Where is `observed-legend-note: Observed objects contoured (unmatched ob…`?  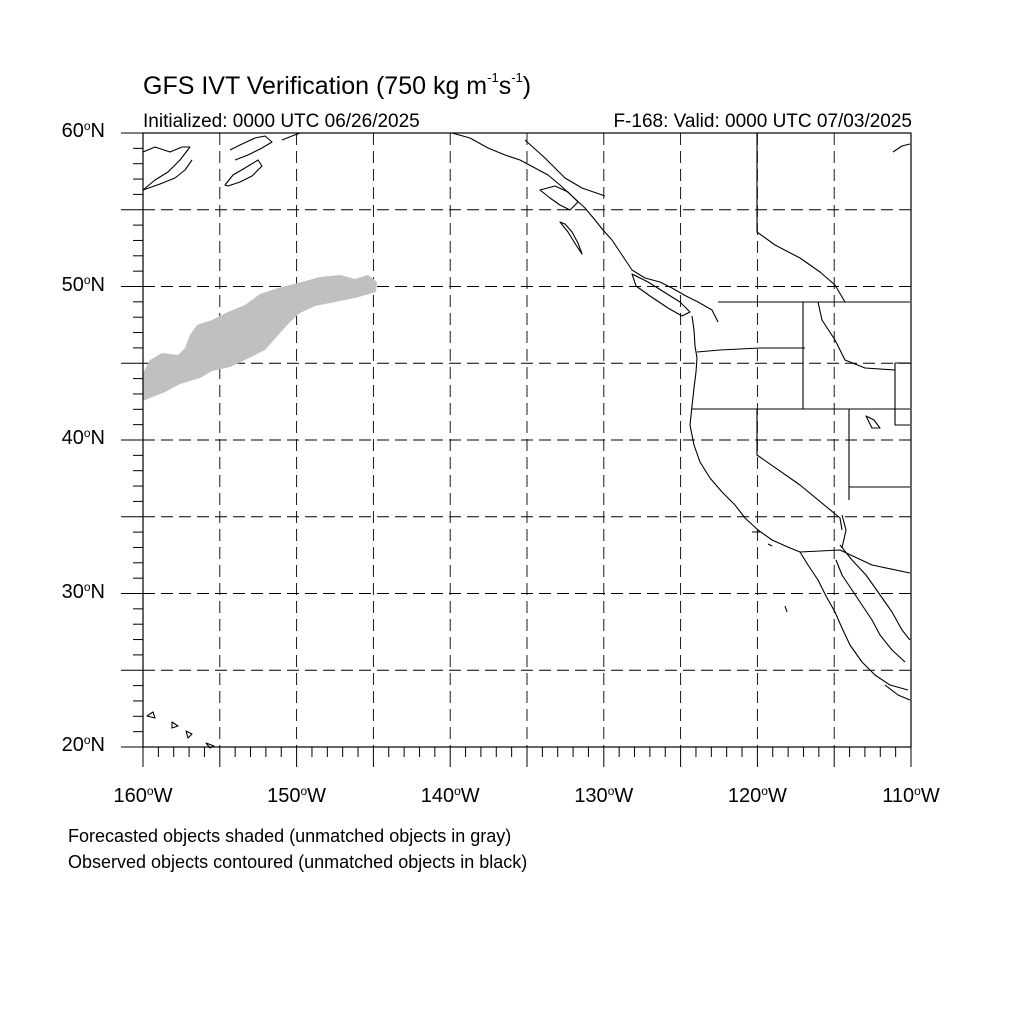 observed-legend-note: Observed objects contoured (unmatched ob… is located at coordinates (298, 862).